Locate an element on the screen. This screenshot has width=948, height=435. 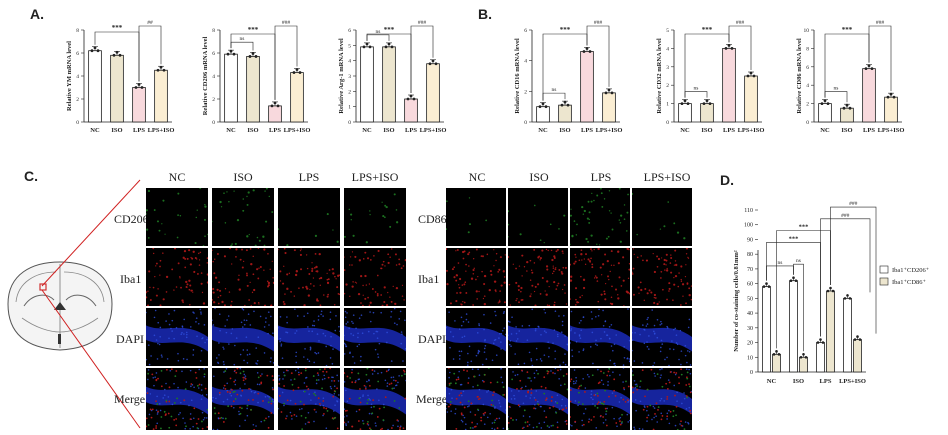
y-axis-label: Number of co-staining cells/0.81mm² is located at coordinates (736, 301).